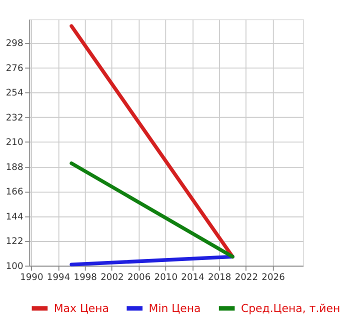 This screenshot has width=345, height=335. What do you see at coordinates (290, 309) in the screenshot?
I see `legend-label: Сред.Цена, т.йен` at bounding box center [290, 309].